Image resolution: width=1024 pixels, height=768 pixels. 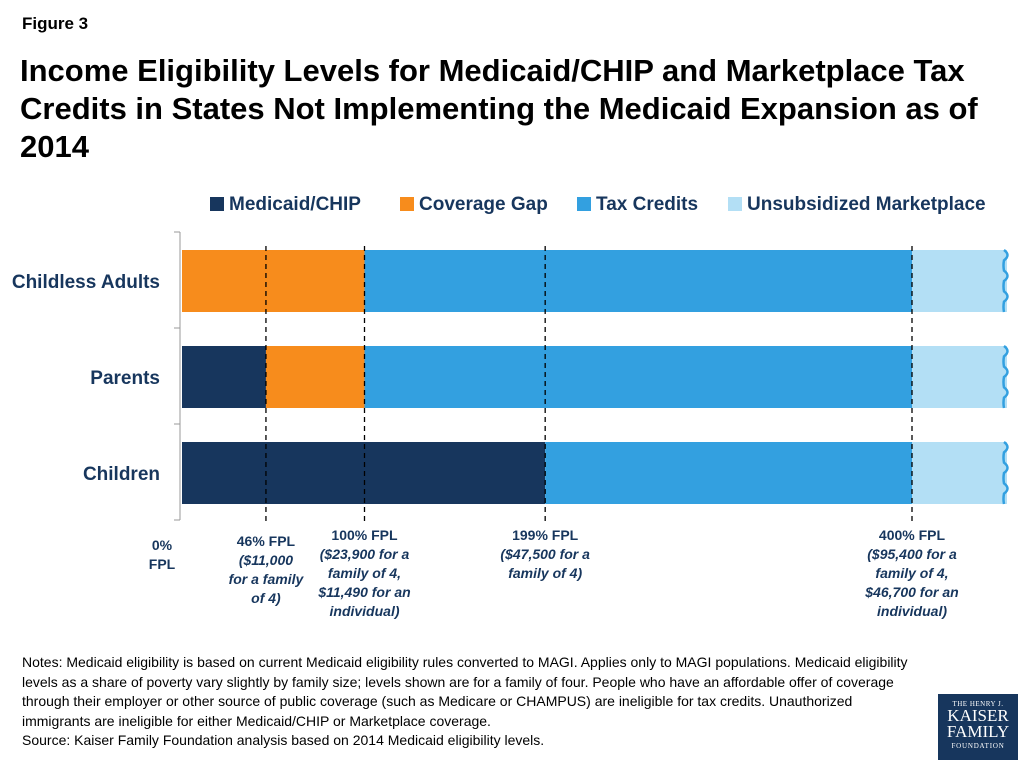 What do you see at coordinates (545, 535) in the screenshot?
I see `fpl-label-line: 199% FPL` at bounding box center [545, 535].